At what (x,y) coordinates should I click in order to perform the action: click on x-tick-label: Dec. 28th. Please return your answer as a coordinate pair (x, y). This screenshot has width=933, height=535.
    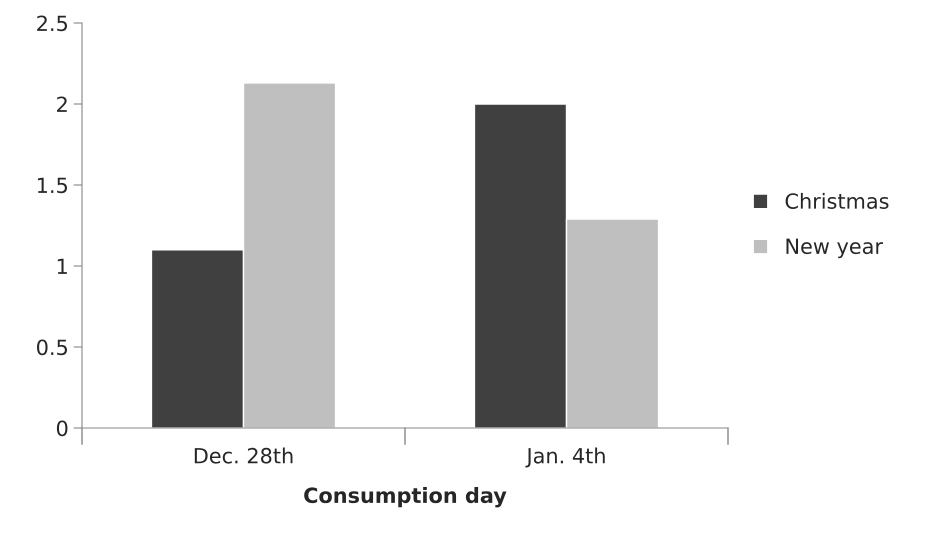
    Looking at the image, I should click on (243, 455).